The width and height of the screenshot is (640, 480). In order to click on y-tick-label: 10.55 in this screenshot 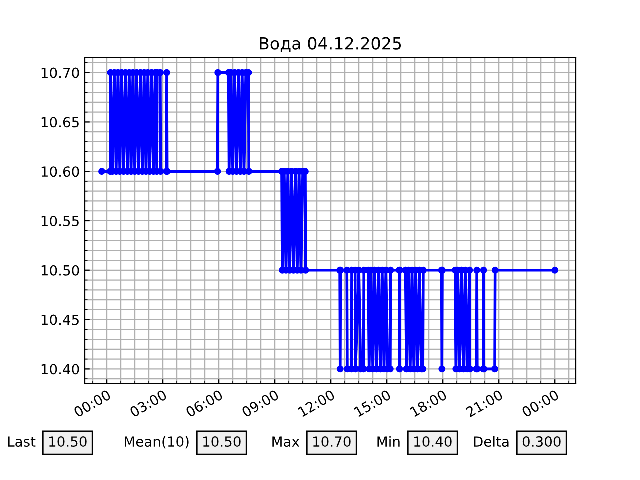, I will do `click(60, 221)`.